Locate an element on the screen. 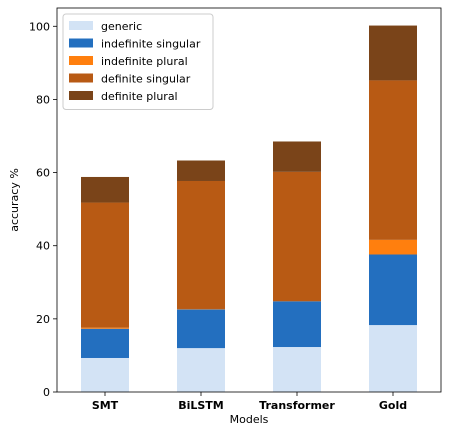  bar-segment-bilstm-indefinite-singular is located at coordinates (201, 328).